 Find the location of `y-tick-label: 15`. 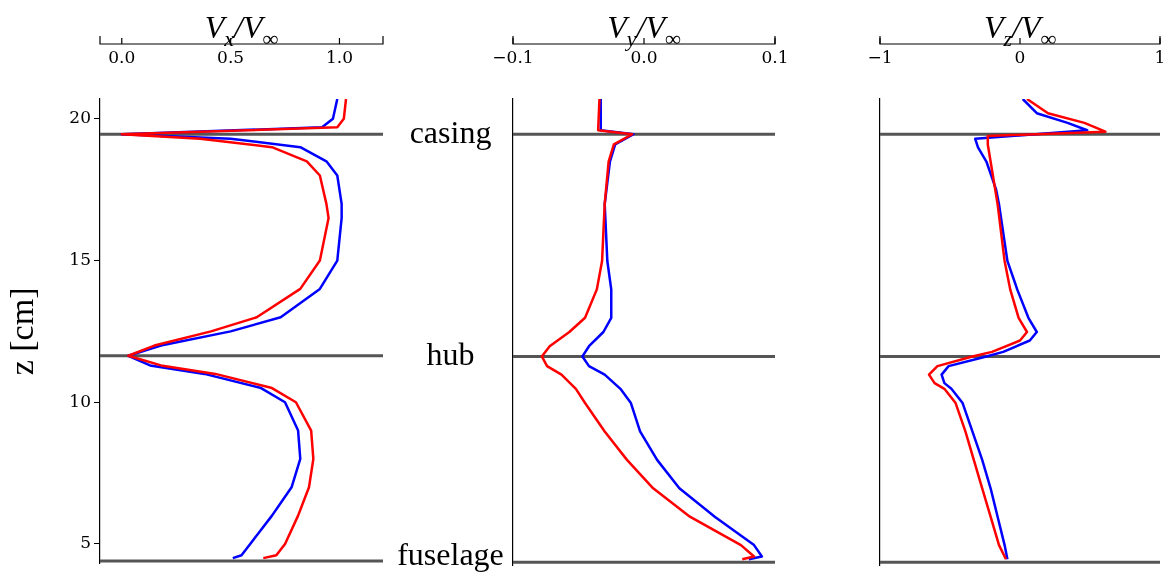

y-tick-label: 15 is located at coordinates (80, 258).